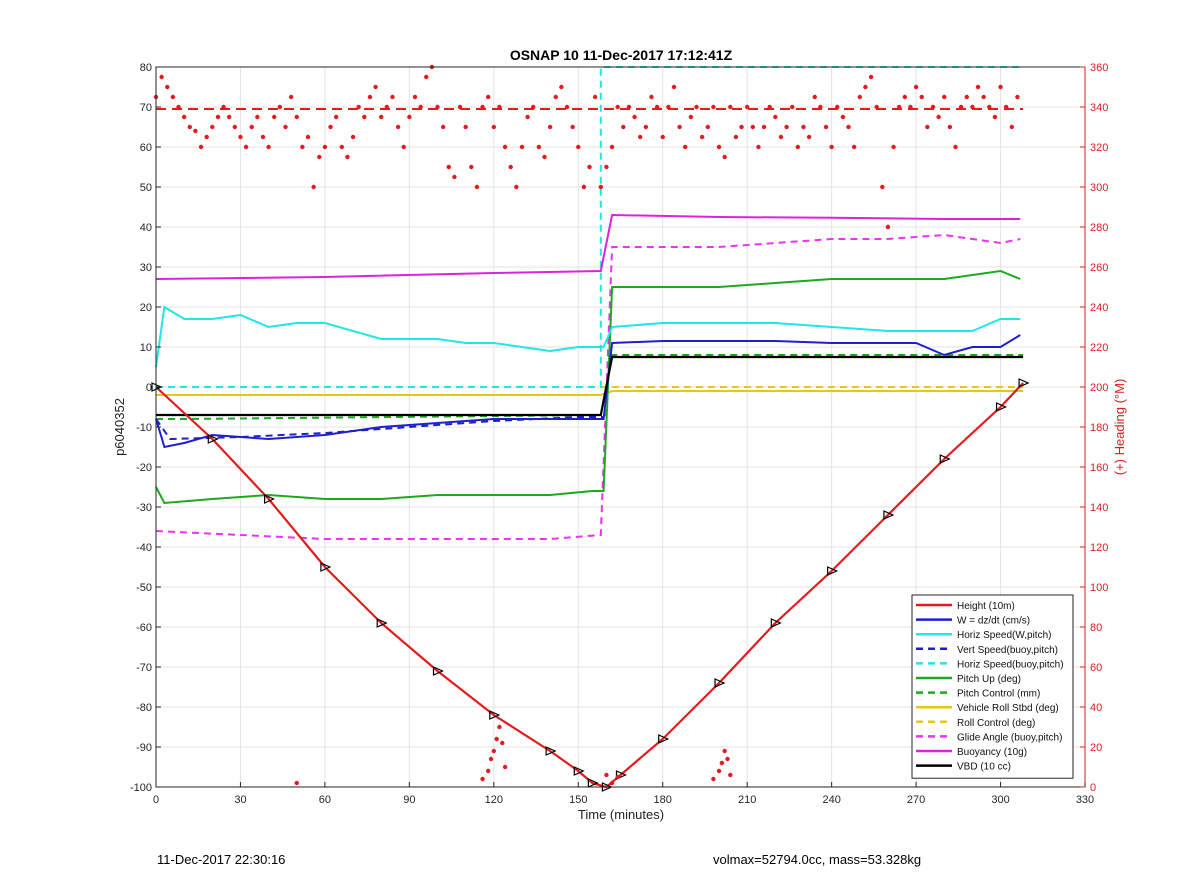 This screenshot has height=885, width=1200. Describe the element at coordinates (1099, 188) in the screenshot. I see `y2-tick-label: 300` at that location.